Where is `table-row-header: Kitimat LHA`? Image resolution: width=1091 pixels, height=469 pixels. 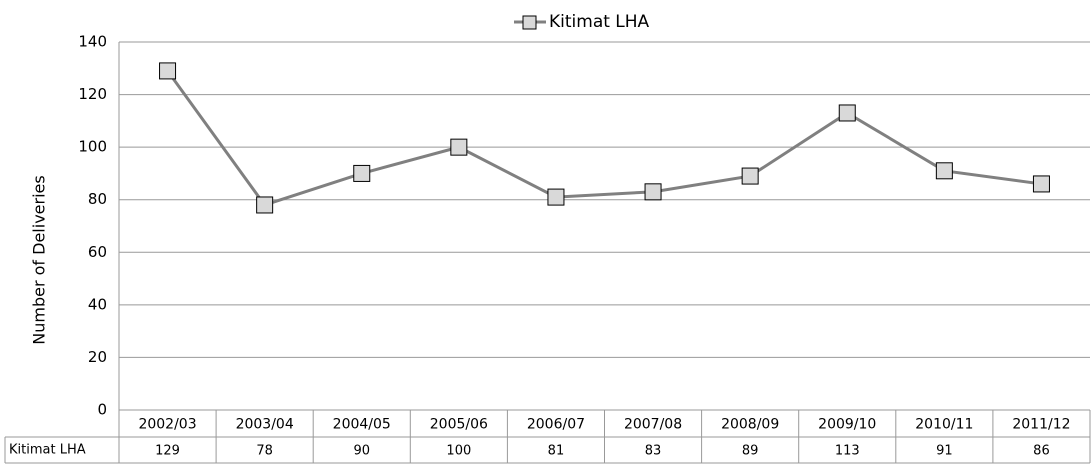 table-row-header: Kitimat LHA is located at coordinates (47, 450).